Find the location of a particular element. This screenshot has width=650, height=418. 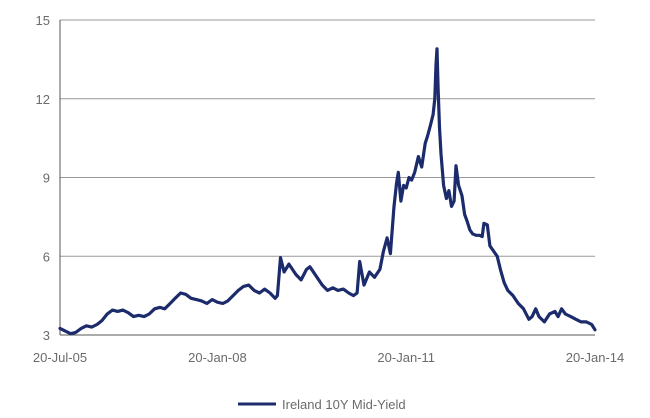

y-tick-label: 3 is located at coordinates (46, 335).